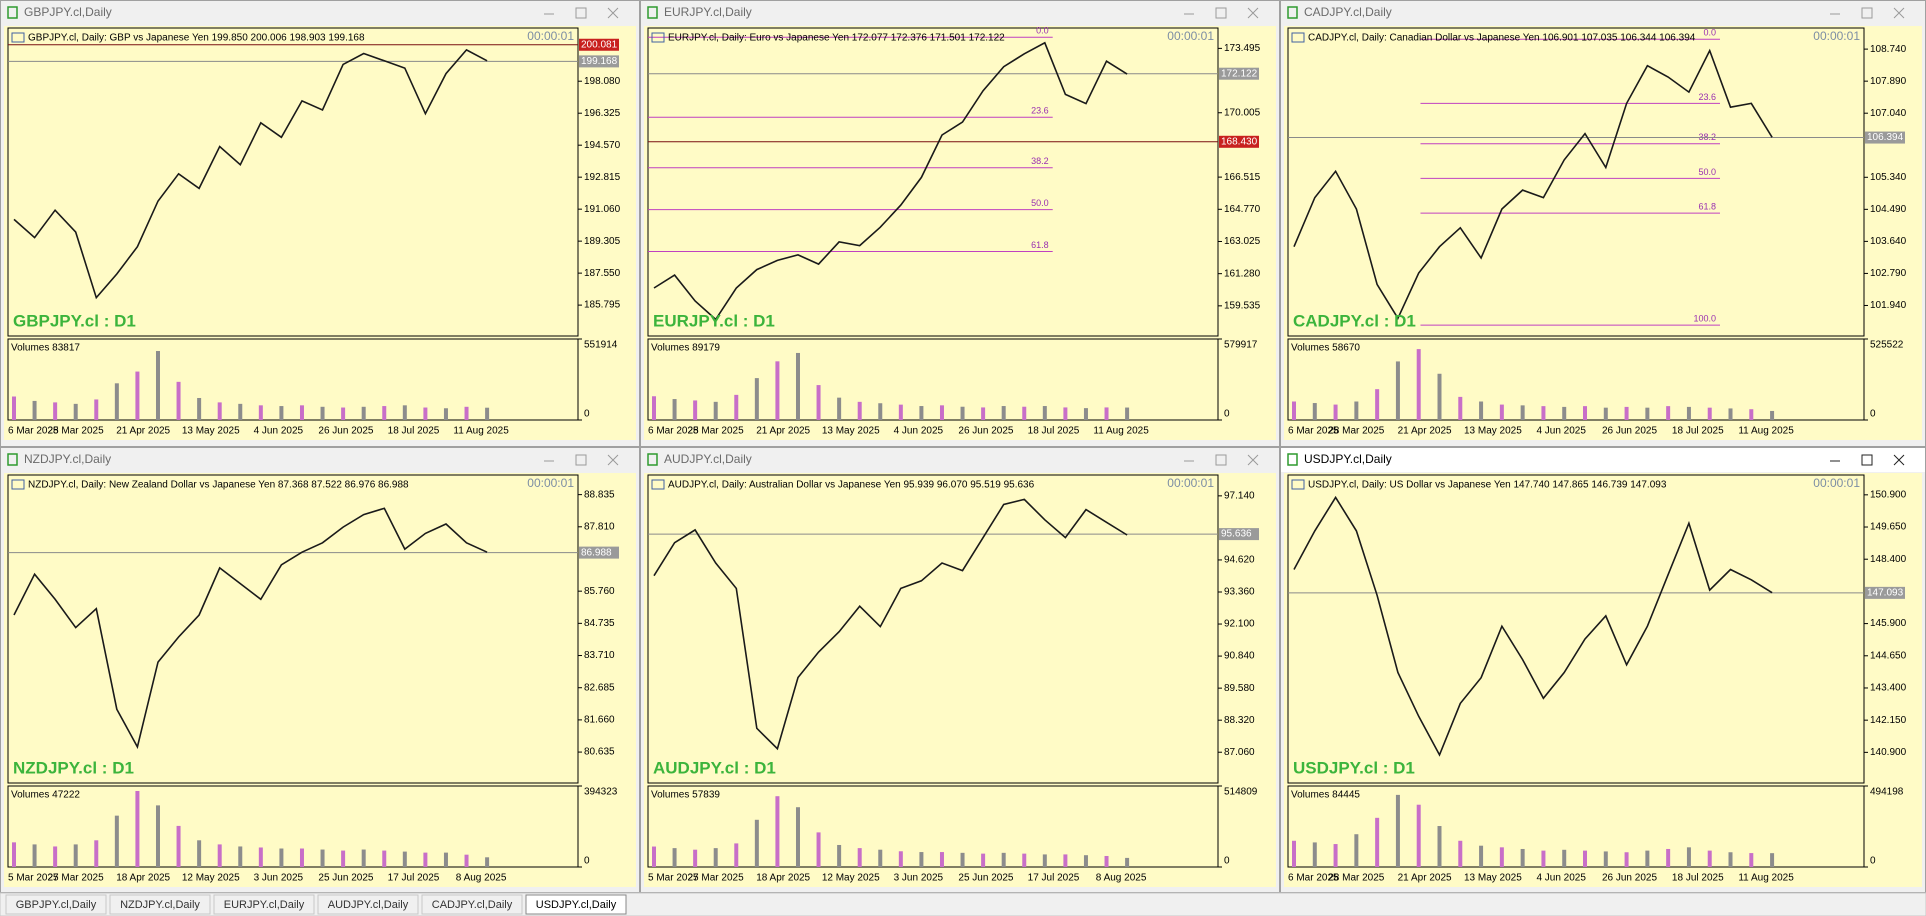 The height and width of the screenshot is (916, 1926). Describe the element at coordinates (1888, 113) in the screenshot. I see `y-tick-label: 107.040` at that location.